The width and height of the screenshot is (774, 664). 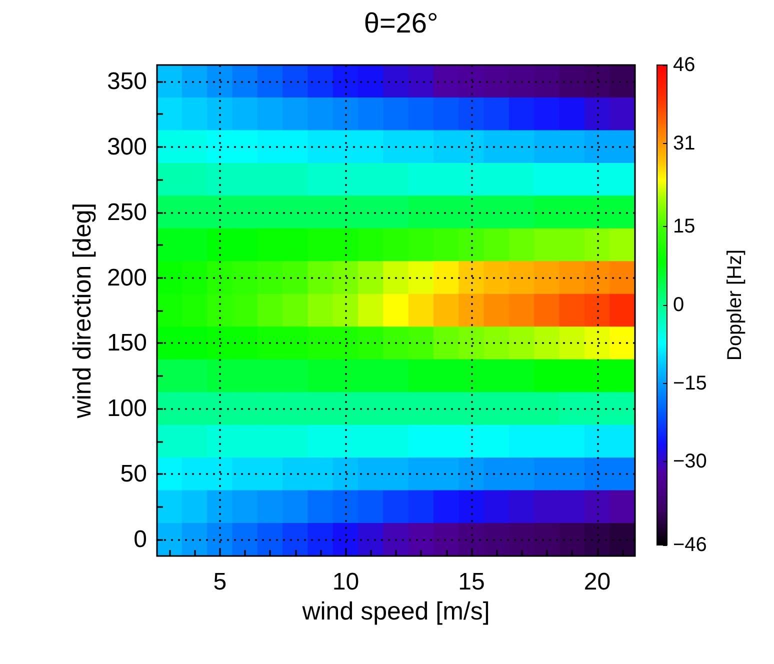 What do you see at coordinates (346, 582) in the screenshot?
I see `x-tick-label: 10` at bounding box center [346, 582].